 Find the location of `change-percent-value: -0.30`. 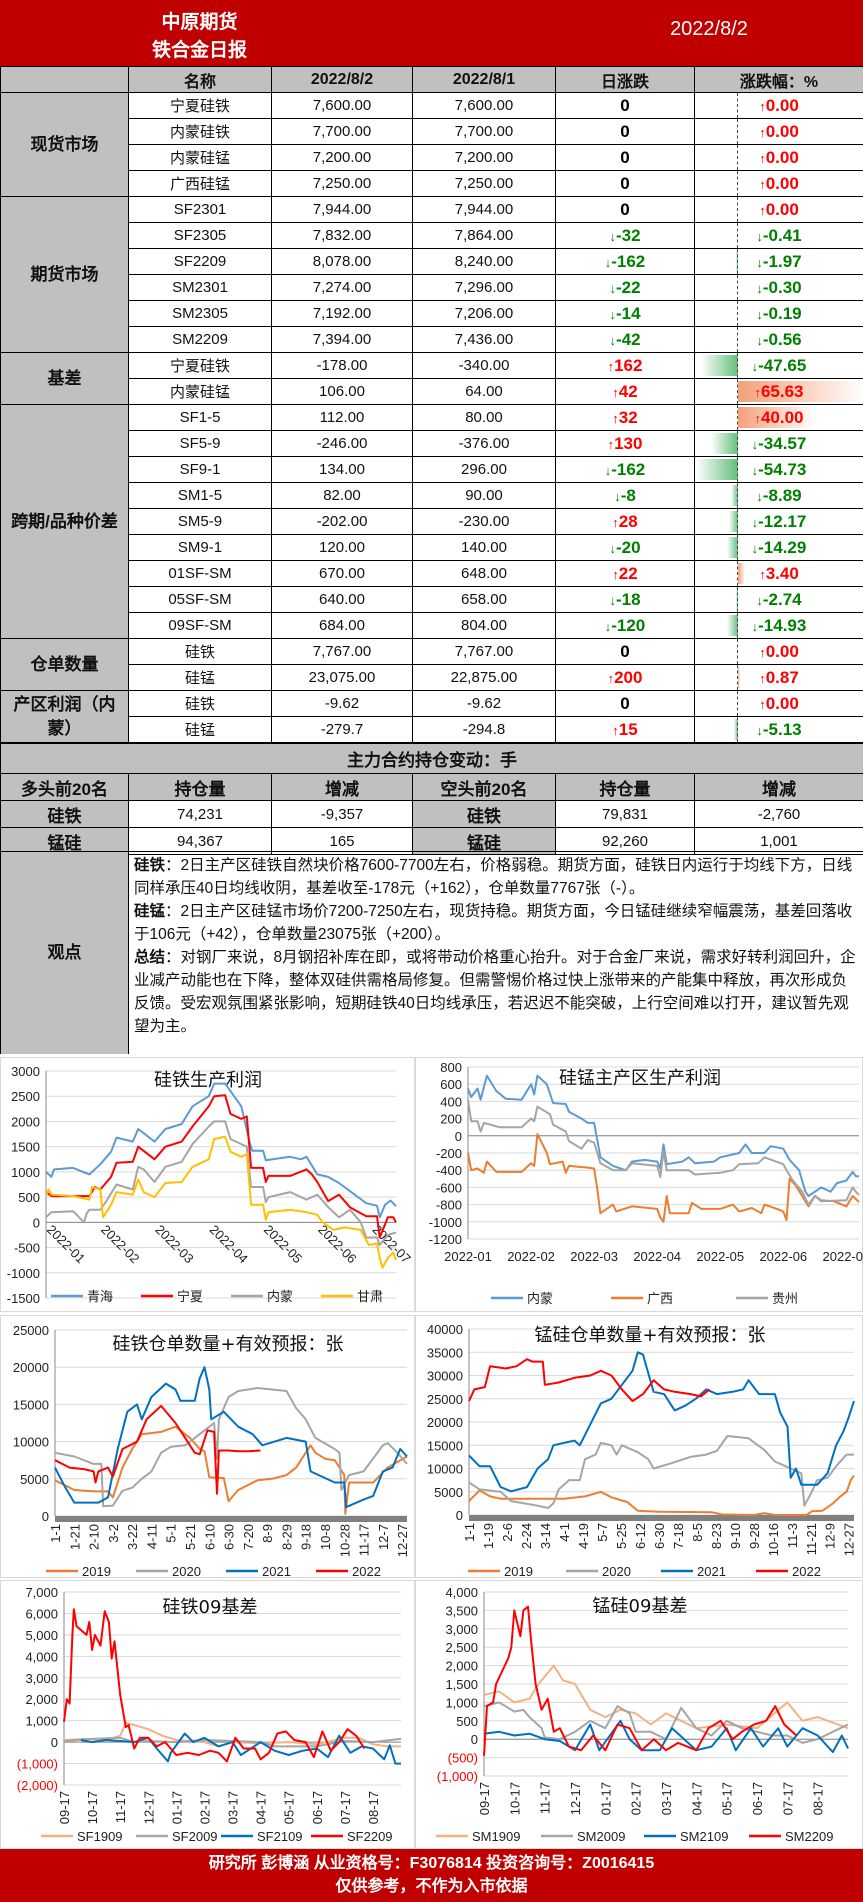

change-percent-value: -0.30 is located at coordinates (782, 287).